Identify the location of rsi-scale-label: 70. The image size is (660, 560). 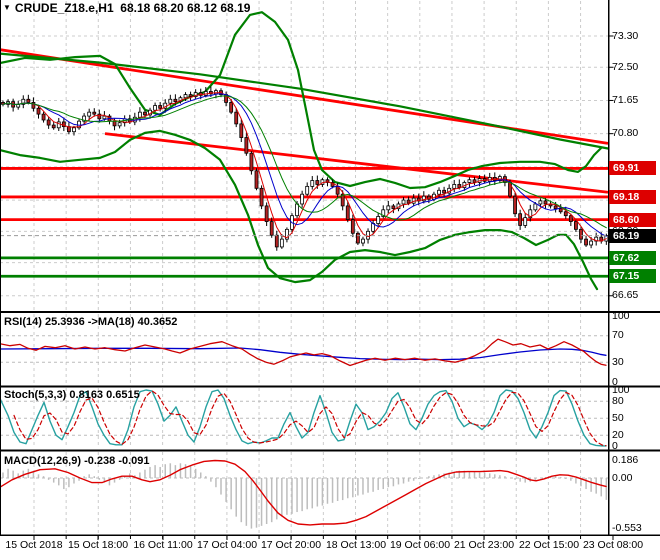
(618, 335).